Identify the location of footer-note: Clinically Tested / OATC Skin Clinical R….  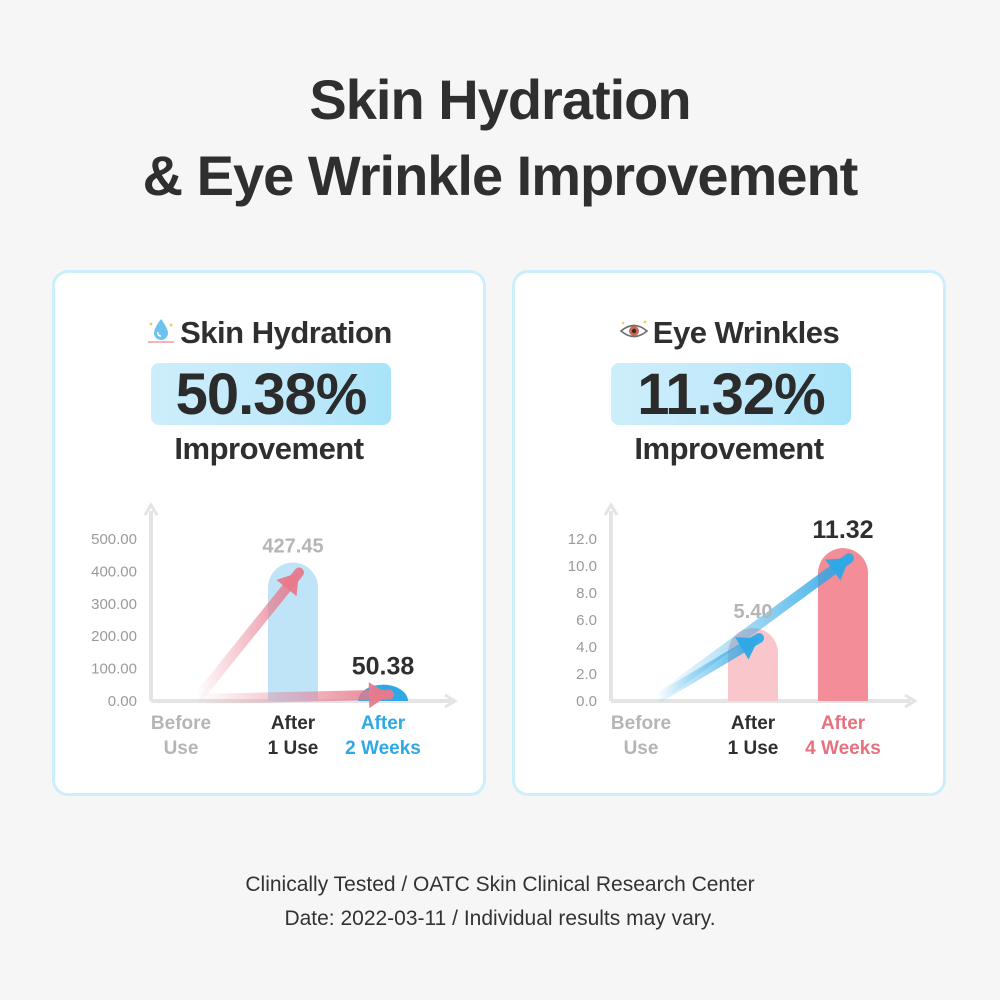
(500, 902).